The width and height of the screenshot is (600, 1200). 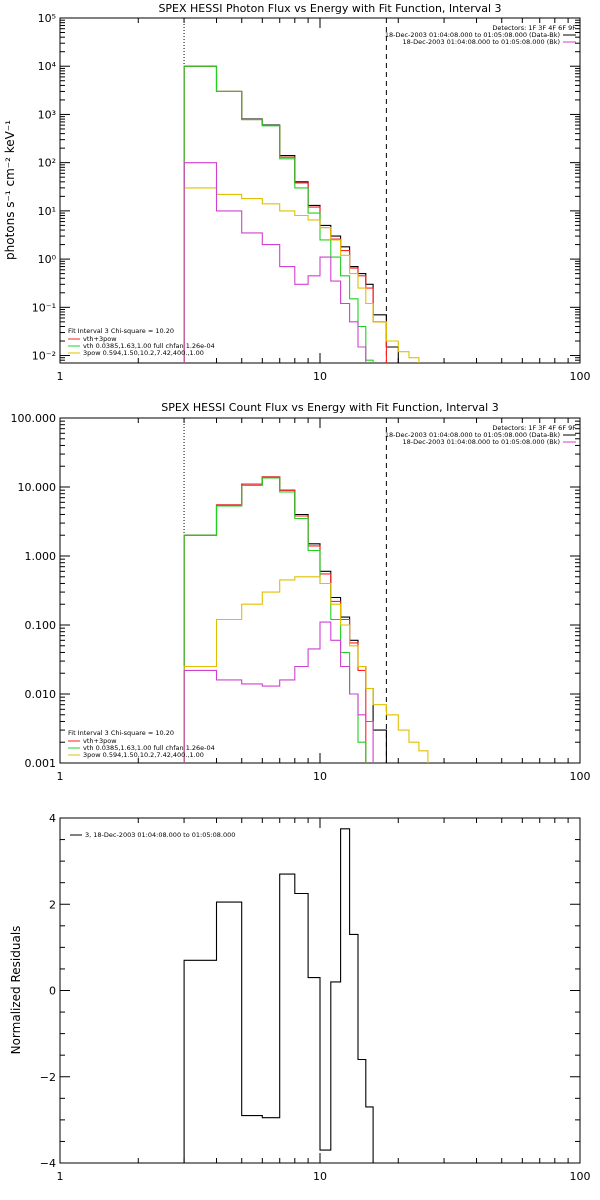 What do you see at coordinates (47, 114) in the screenshot?
I see `y-tick-label: 10³` at bounding box center [47, 114].